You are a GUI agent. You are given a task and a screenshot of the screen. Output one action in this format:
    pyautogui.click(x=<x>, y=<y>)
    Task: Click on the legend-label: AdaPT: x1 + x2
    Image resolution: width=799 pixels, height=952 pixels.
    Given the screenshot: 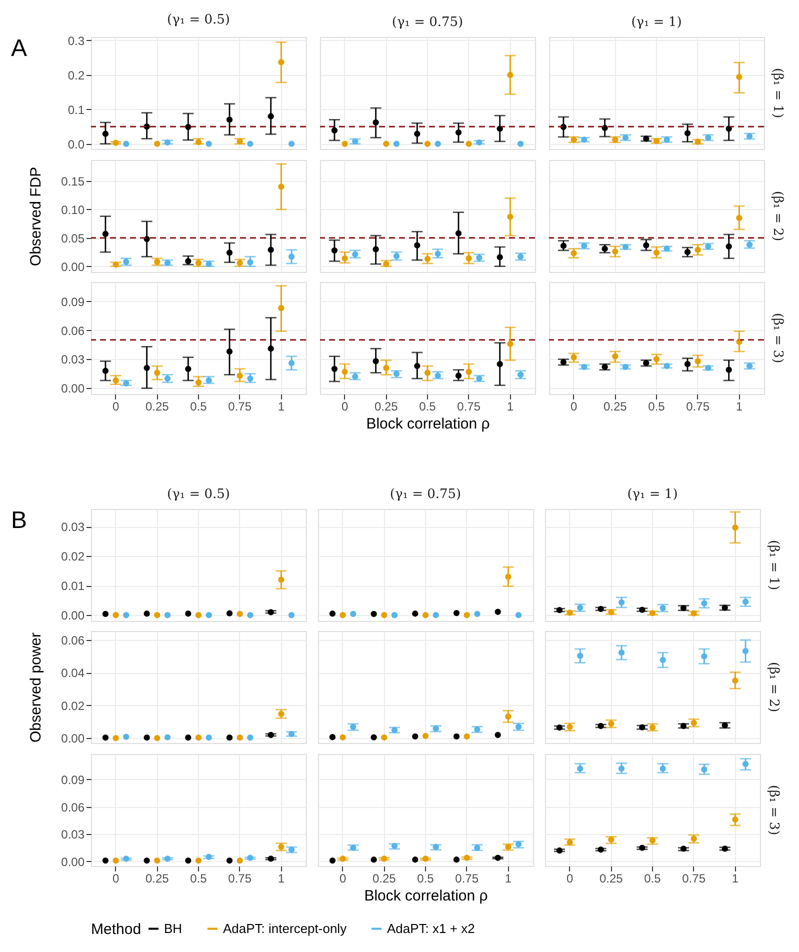 What is the action you would take?
    pyautogui.click(x=431, y=928)
    